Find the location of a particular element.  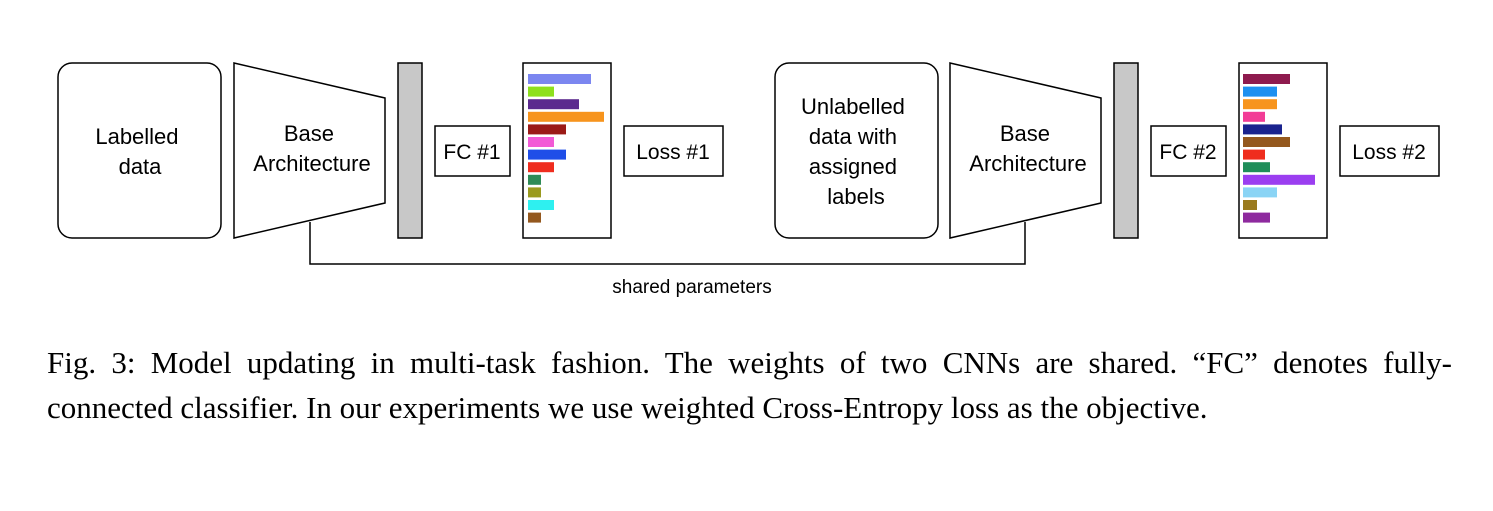

labelled-data-line-1: Labelled is located at coordinates (136, 136).